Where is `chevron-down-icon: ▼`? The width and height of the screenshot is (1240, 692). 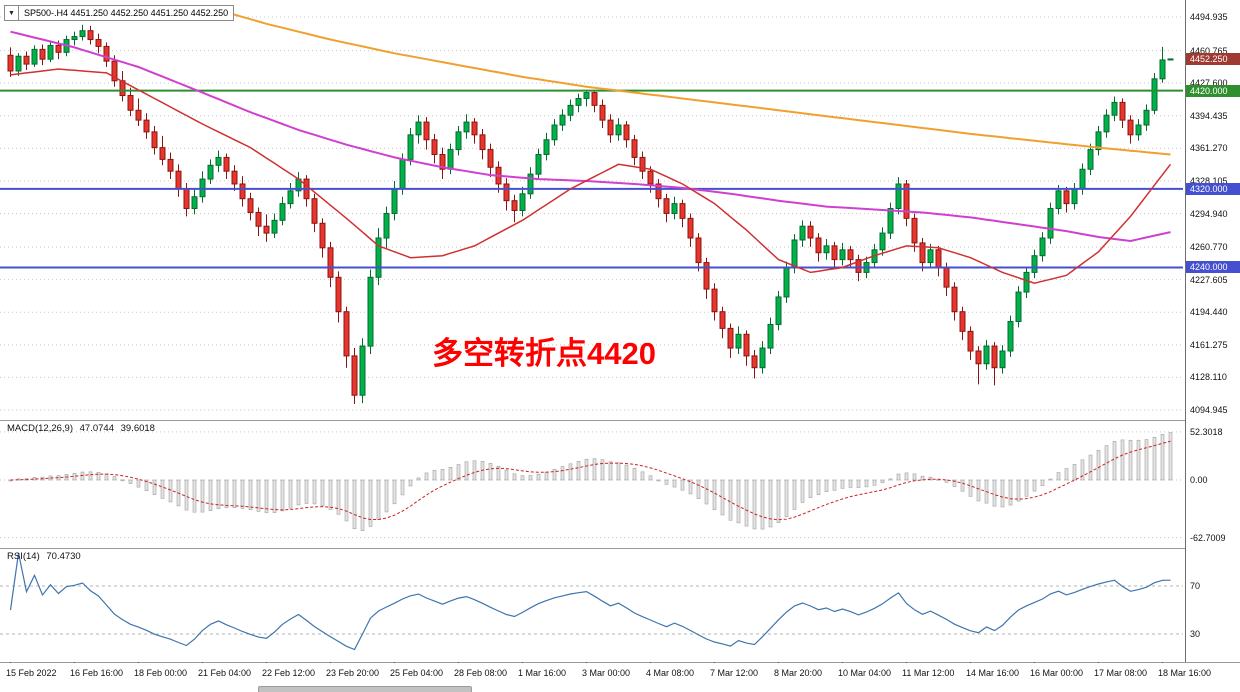 chevron-down-icon: ▼ is located at coordinates (11, 13).